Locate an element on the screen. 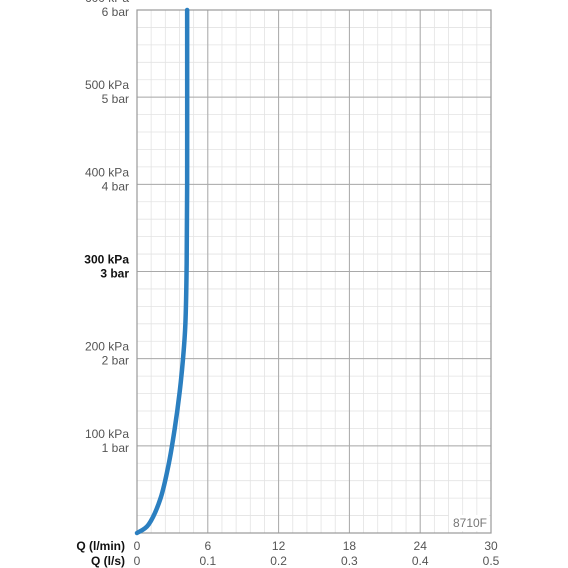  model-label: 8710F is located at coordinates (470, 523).